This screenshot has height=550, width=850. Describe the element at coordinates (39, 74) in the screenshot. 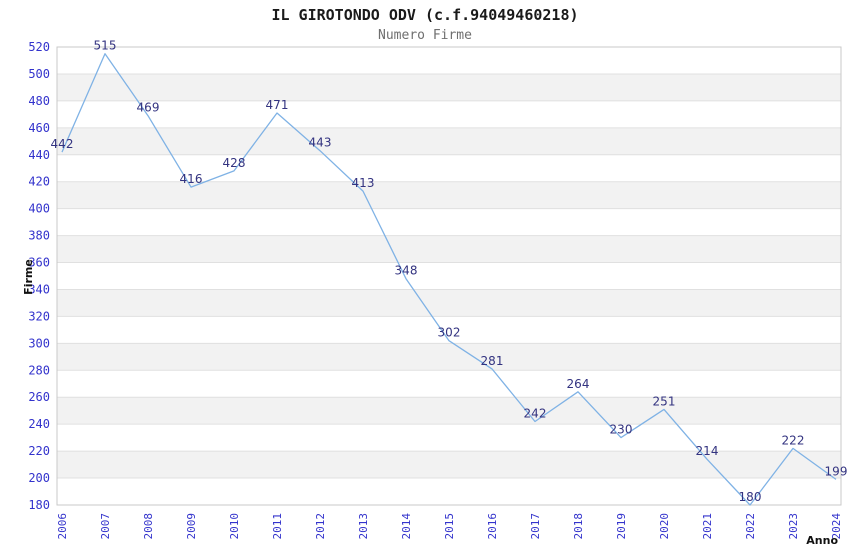

I see `y-tick-label: 500` at that location.